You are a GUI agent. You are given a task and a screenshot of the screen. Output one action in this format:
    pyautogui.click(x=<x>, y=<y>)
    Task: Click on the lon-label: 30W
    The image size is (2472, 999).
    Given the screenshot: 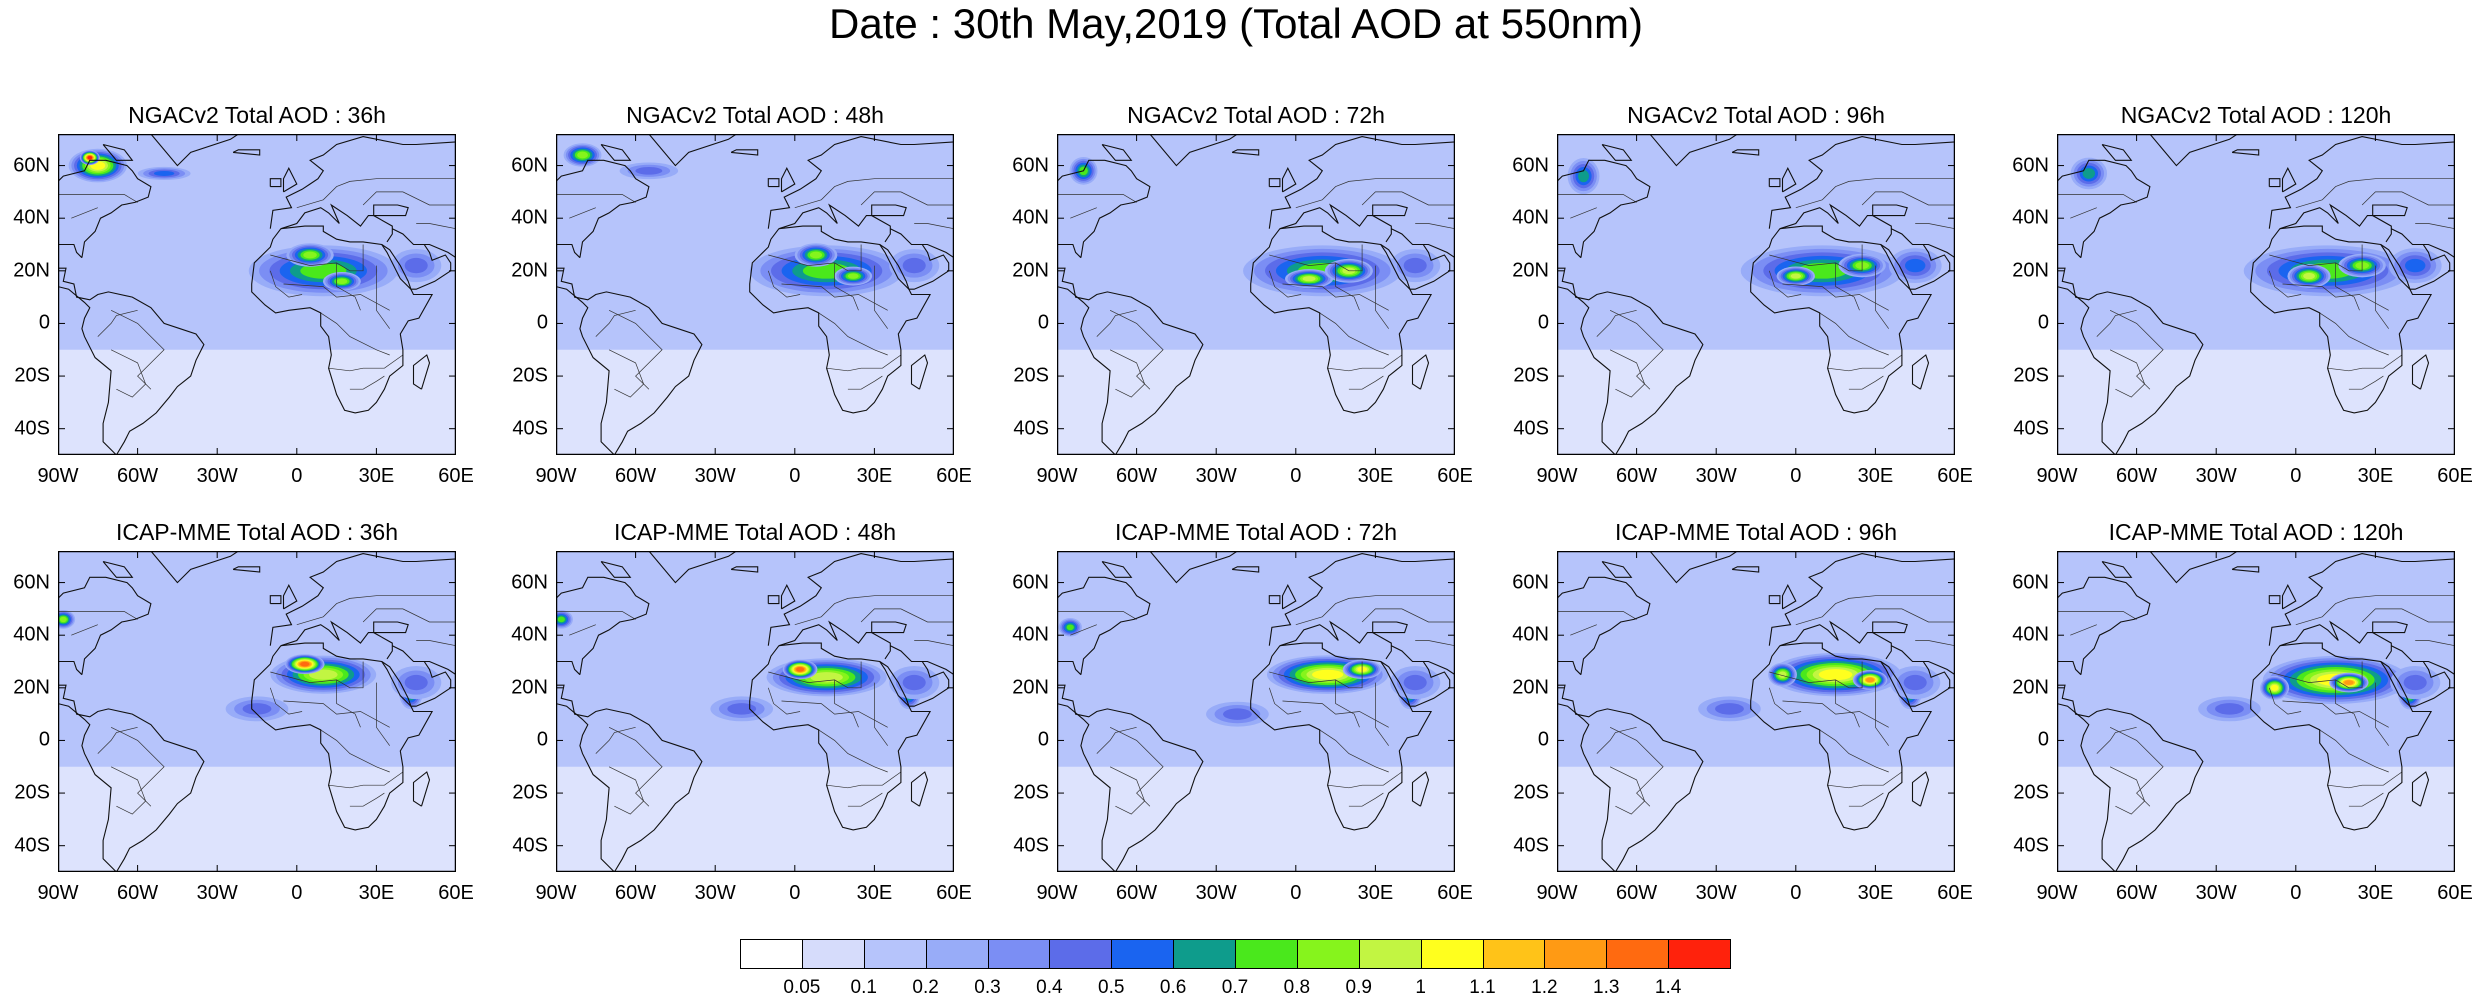 What is the action you would take?
    pyautogui.click(x=217, y=893)
    